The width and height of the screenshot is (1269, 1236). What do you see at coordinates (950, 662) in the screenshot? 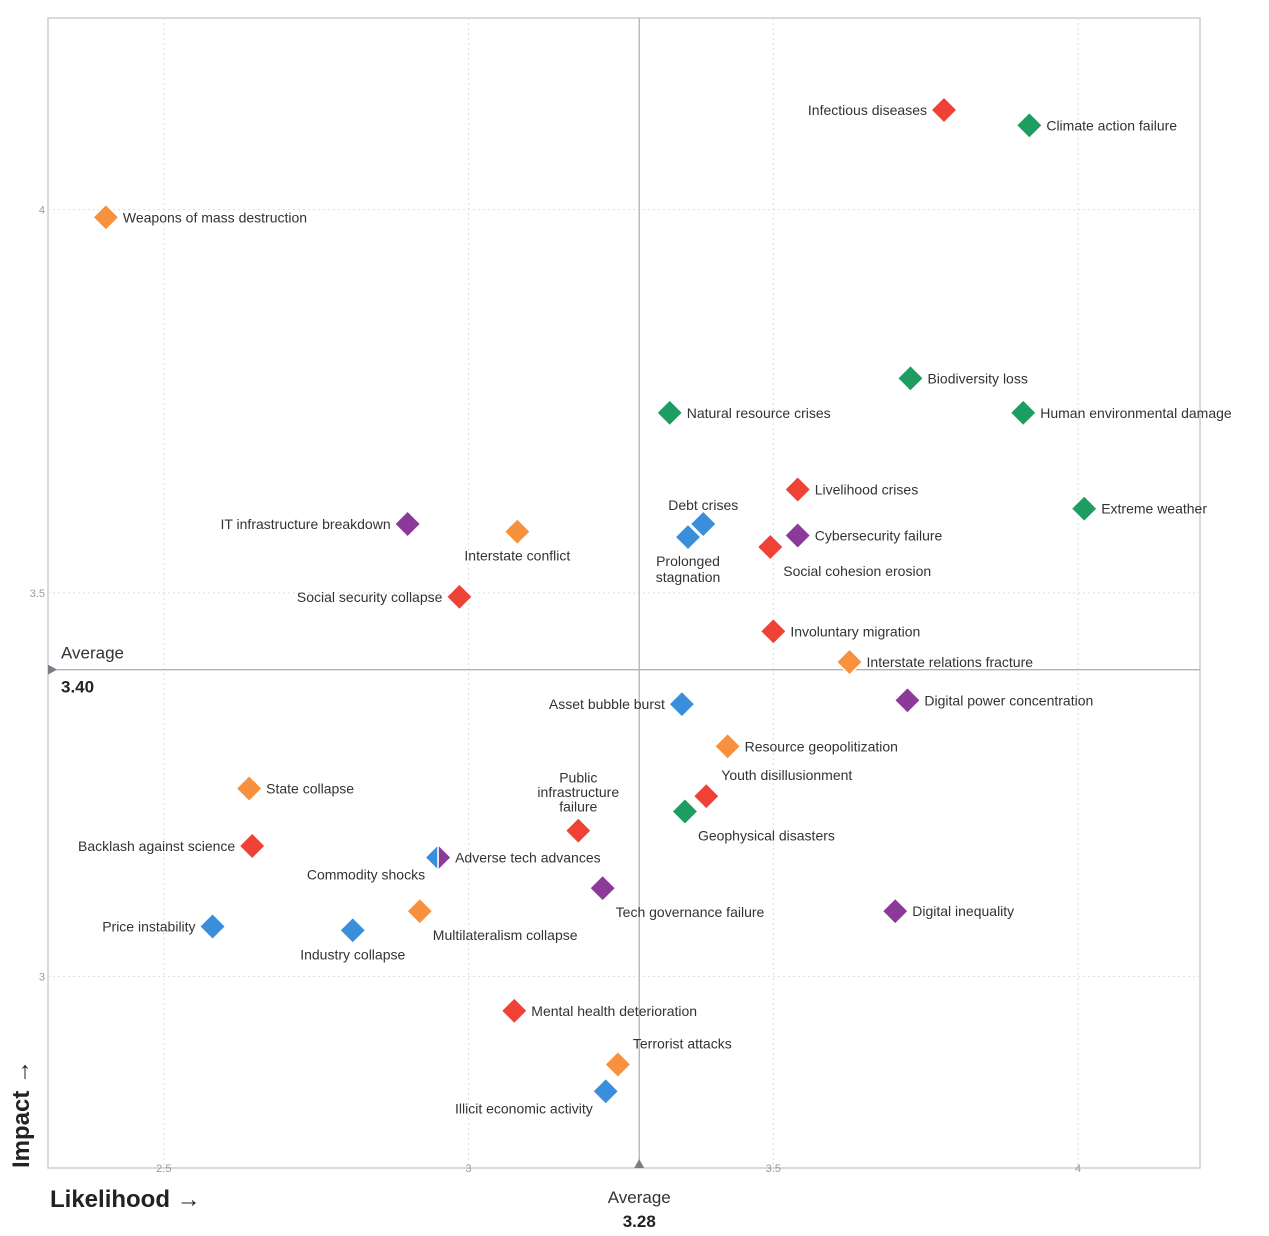
I see `point-label: Interstate relations fracture` at bounding box center [950, 662].